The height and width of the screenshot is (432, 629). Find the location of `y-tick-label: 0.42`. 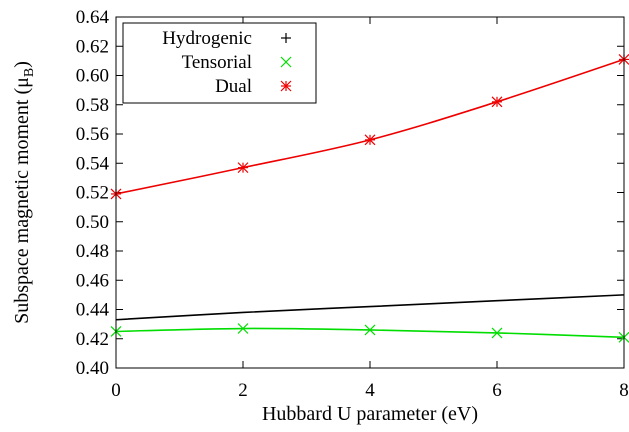

y-tick-label: 0.42 is located at coordinates (92, 339).